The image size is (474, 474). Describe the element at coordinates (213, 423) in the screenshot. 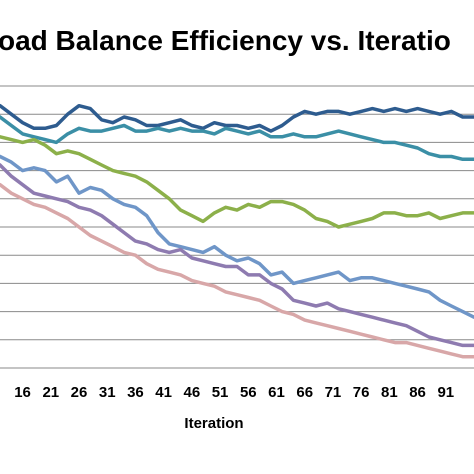

I see `x-axis-label: Iteration` at that location.